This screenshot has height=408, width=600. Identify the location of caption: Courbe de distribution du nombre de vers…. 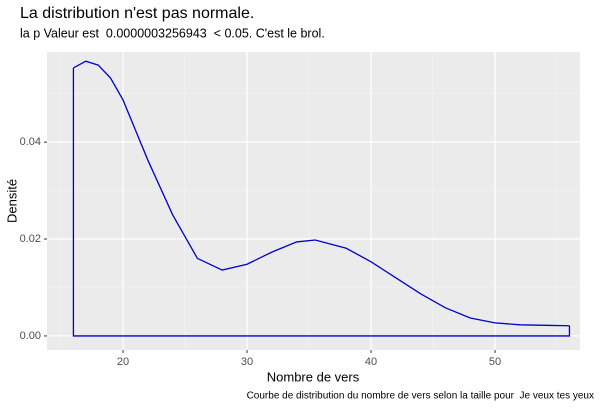
(420, 396).